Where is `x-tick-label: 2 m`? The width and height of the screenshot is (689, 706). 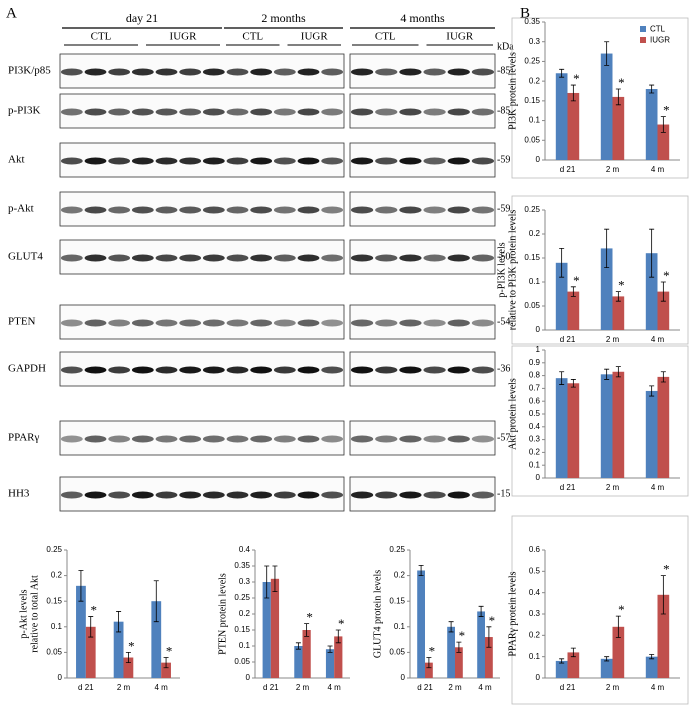 x-tick-label: 2 m is located at coordinates (613, 687).